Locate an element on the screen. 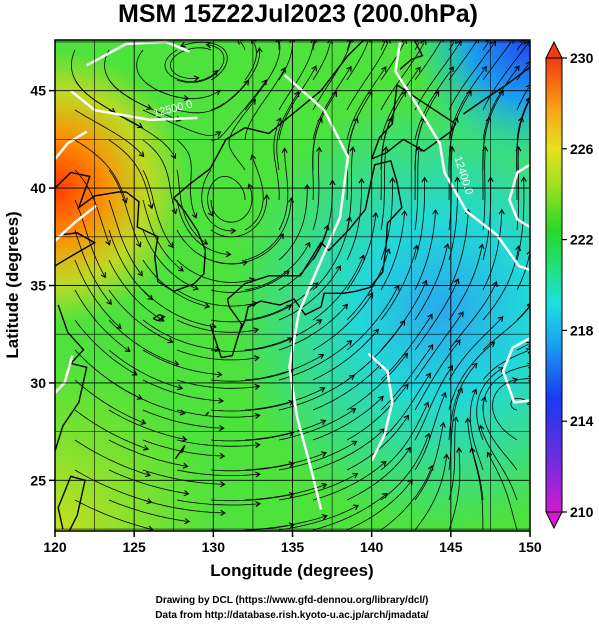  x-axis-ticks: 120 125 130 135 140 145 150 is located at coordinates (292, 543).